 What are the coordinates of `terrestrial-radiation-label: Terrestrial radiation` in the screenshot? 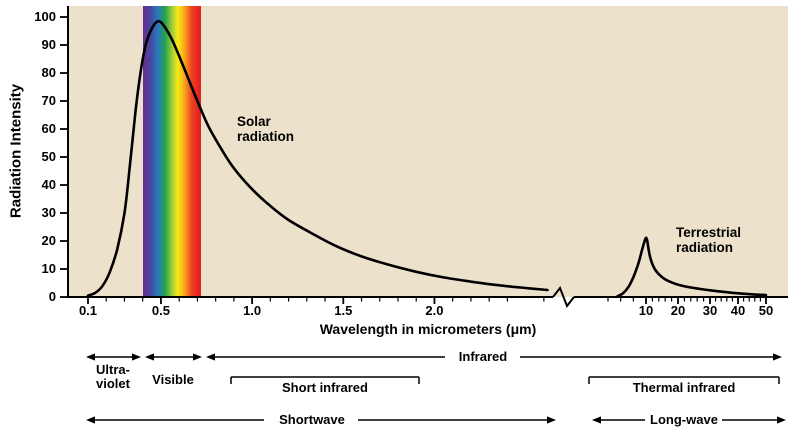 It's located at (709, 240).